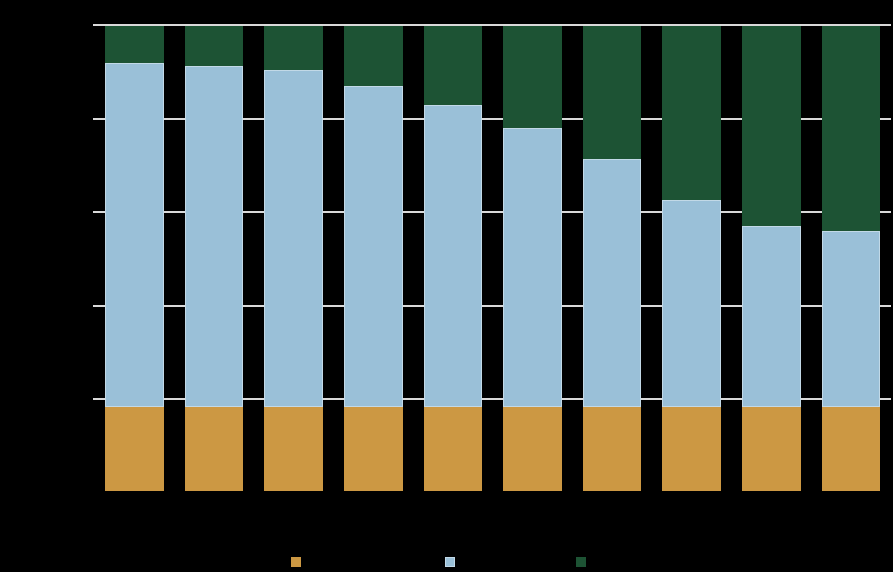  I want to click on legend-swatch-middle-light-blue, so click(450, 562).